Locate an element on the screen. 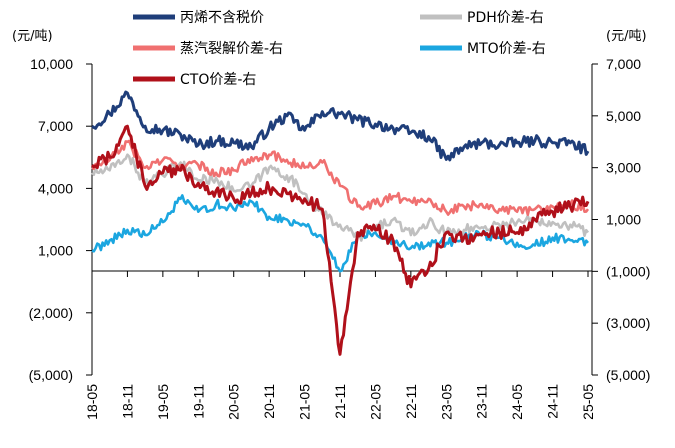 The image size is (675, 448). left-tick-label: 1,000 is located at coordinates (55, 251).